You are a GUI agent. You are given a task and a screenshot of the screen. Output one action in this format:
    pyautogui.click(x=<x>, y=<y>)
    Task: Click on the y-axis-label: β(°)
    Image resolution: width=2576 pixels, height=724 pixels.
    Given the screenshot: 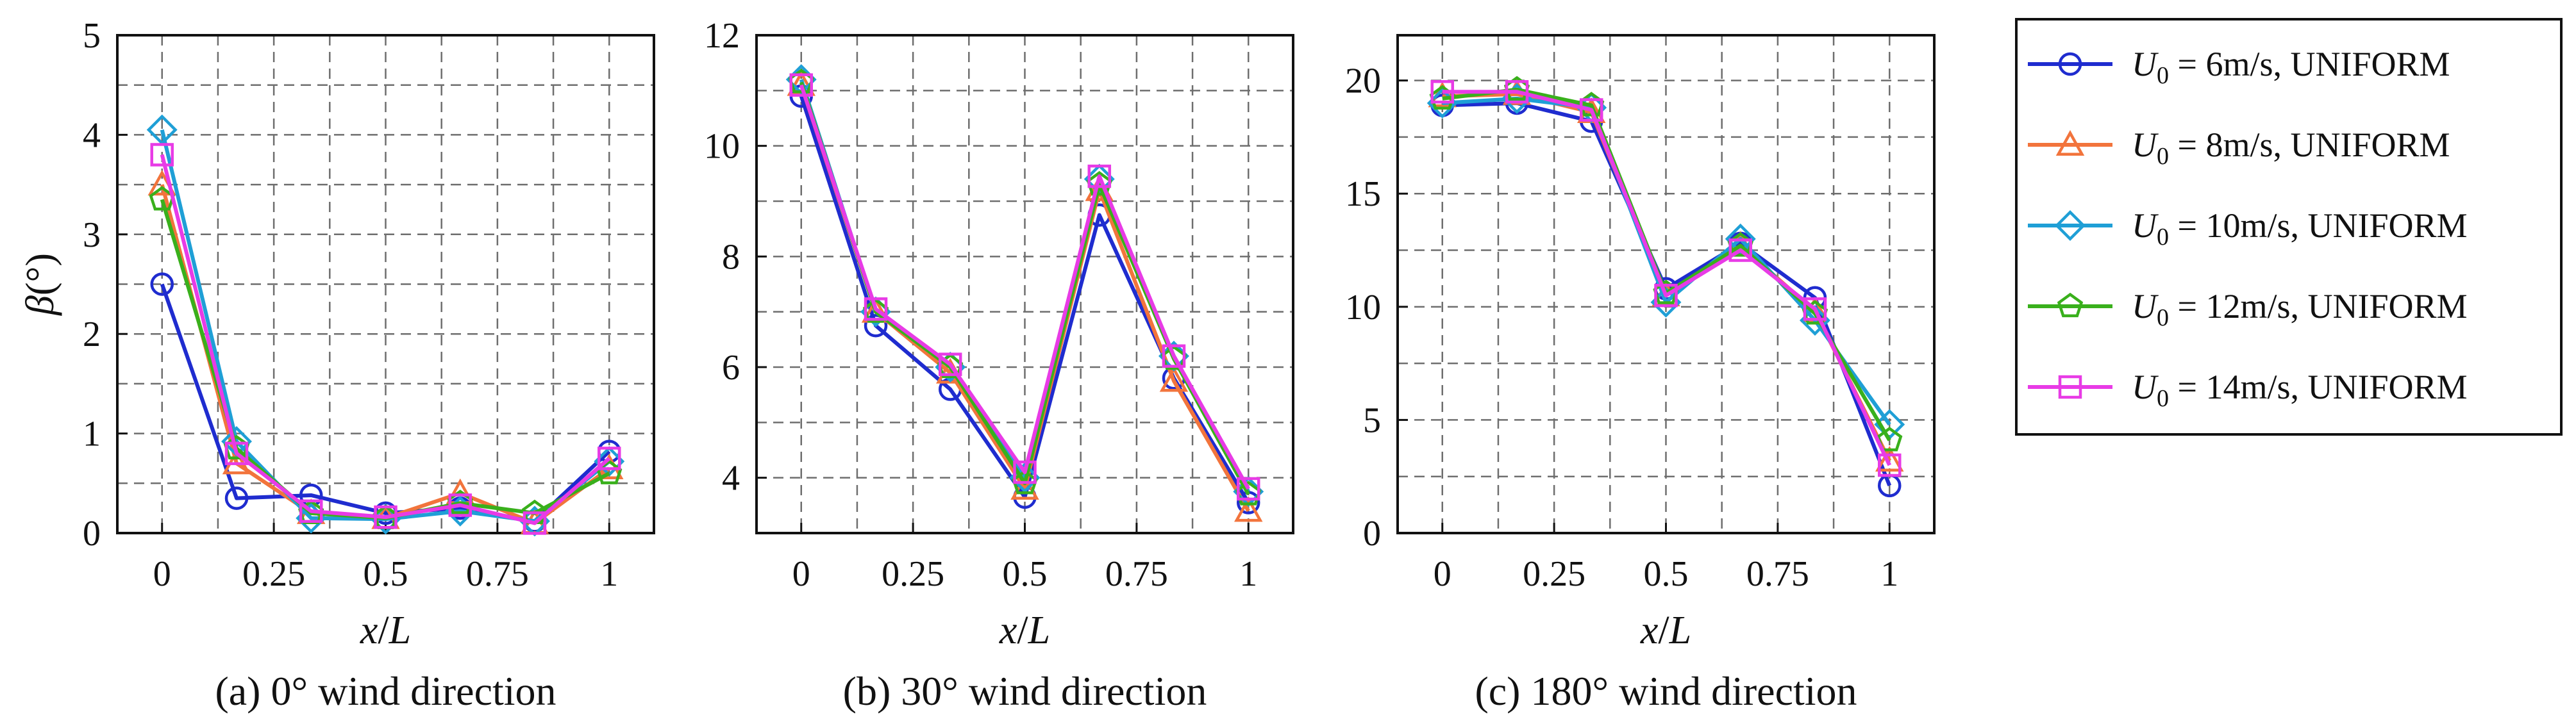 What is the action you would take?
    pyautogui.click(x=40, y=284)
    